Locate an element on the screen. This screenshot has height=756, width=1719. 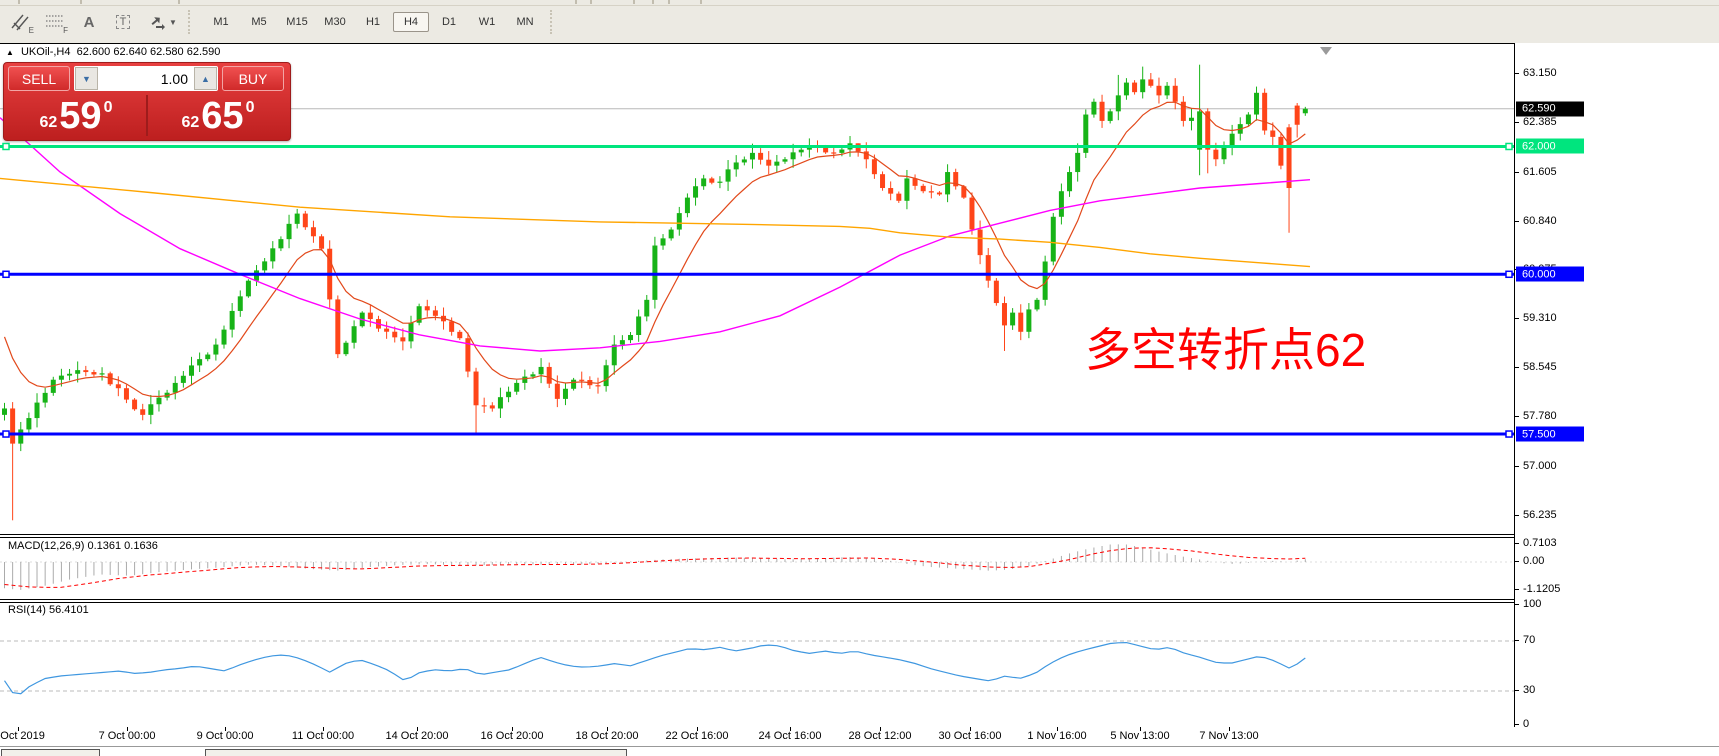
rsi-tick: 70 is located at coordinates (1529, 640).